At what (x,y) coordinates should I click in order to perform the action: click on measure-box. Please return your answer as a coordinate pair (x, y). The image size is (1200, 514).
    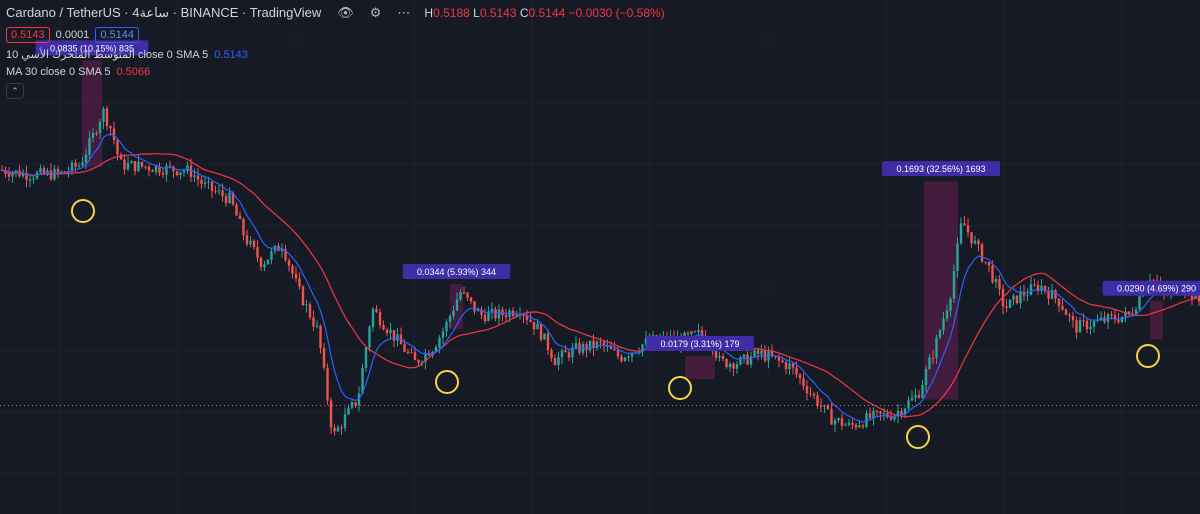
    Looking at the image, I should click on (700, 367).